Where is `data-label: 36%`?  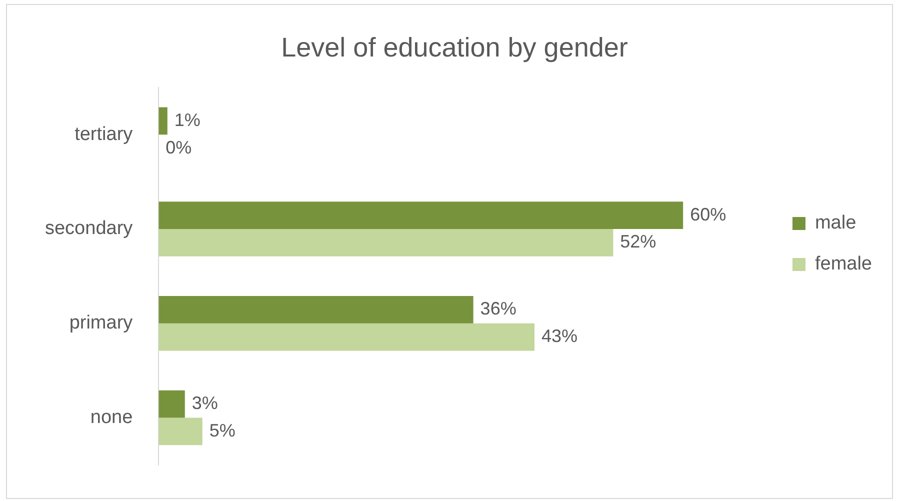
data-label: 36% is located at coordinates (498, 308).